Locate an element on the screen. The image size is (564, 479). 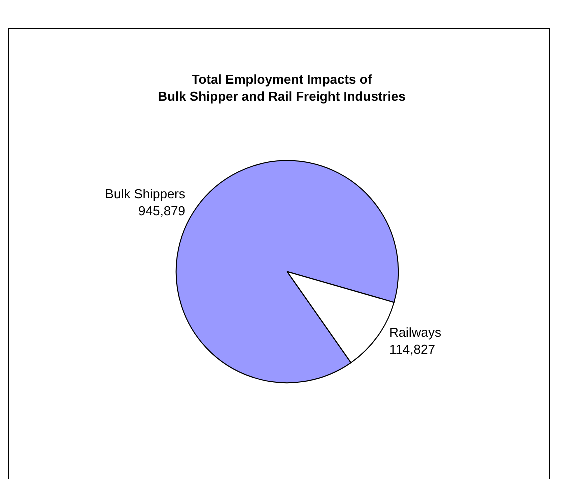
data-label: 114,827 is located at coordinates (412, 350).